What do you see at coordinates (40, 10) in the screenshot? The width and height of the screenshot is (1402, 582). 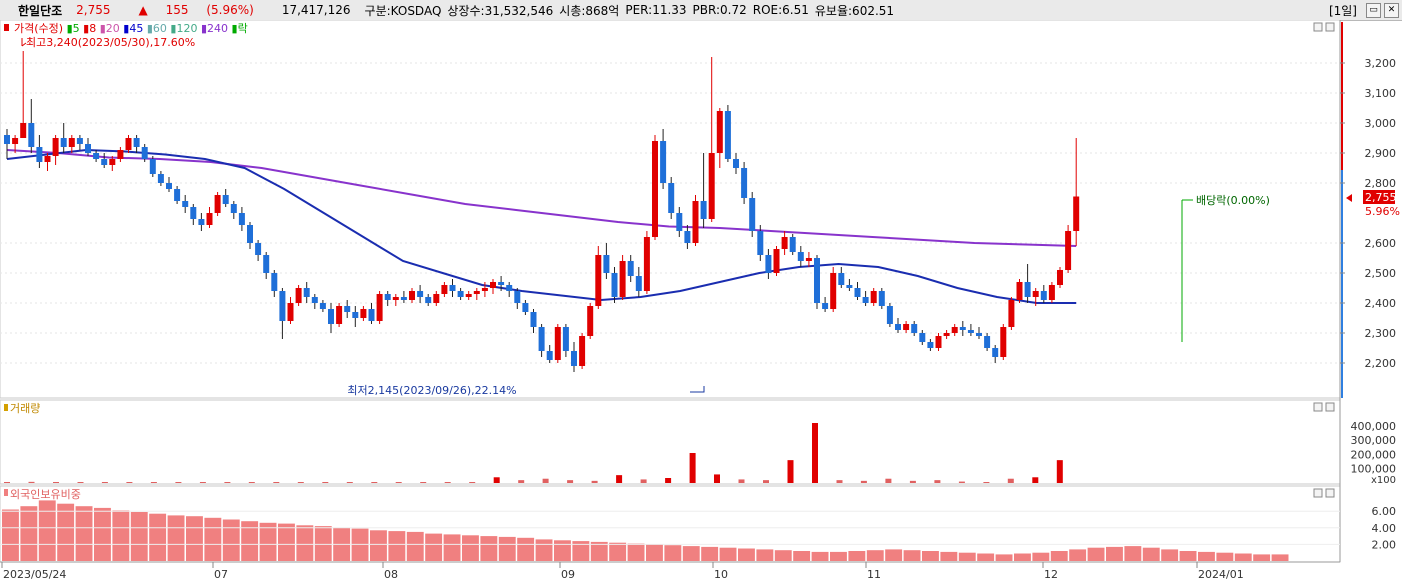 I see `stock-name: 한일단조` at bounding box center [40, 10].